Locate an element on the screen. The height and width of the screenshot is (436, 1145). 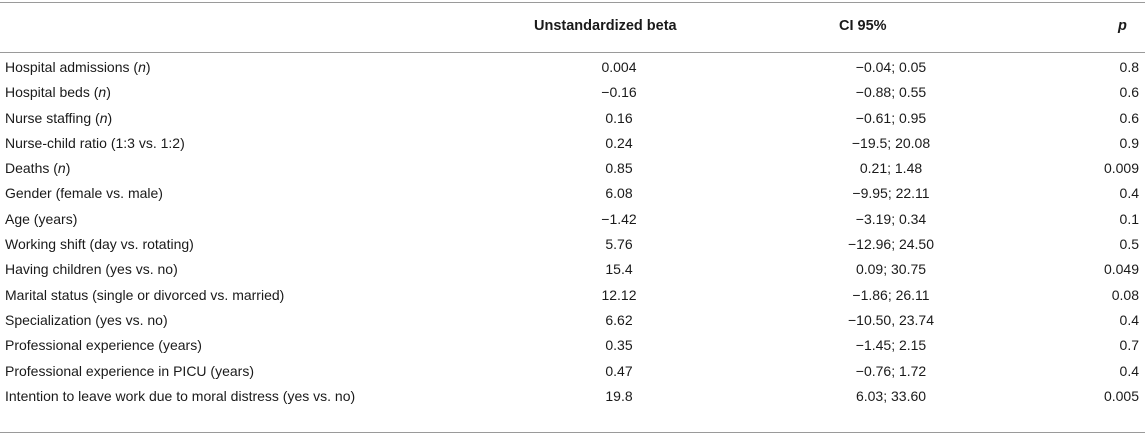
ci-cell: 0.09; 30.75 is located at coordinates (891, 269).